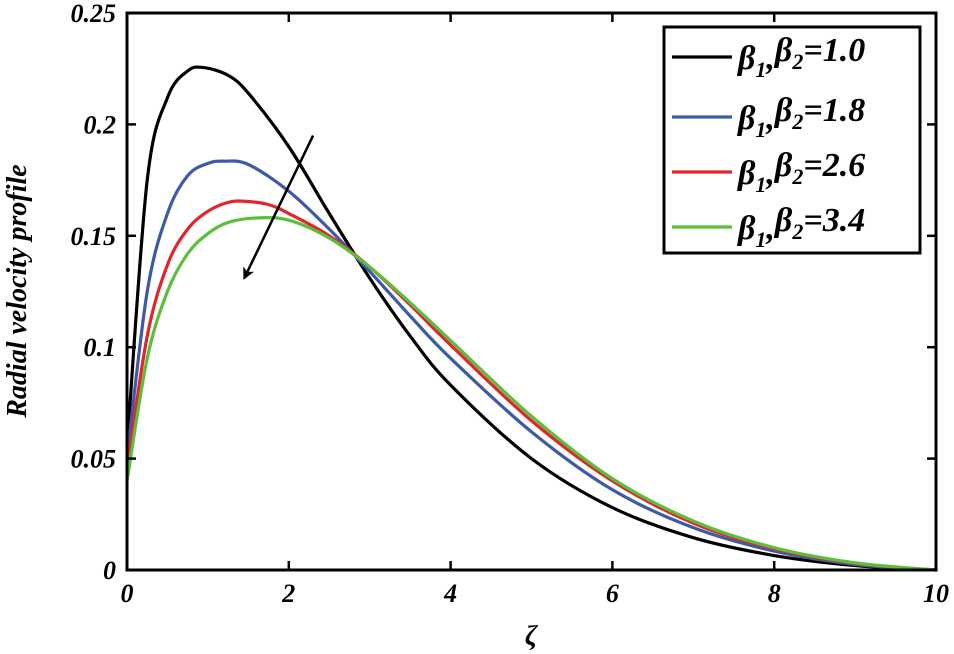  I want to click on legend-box, so click(792, 140).